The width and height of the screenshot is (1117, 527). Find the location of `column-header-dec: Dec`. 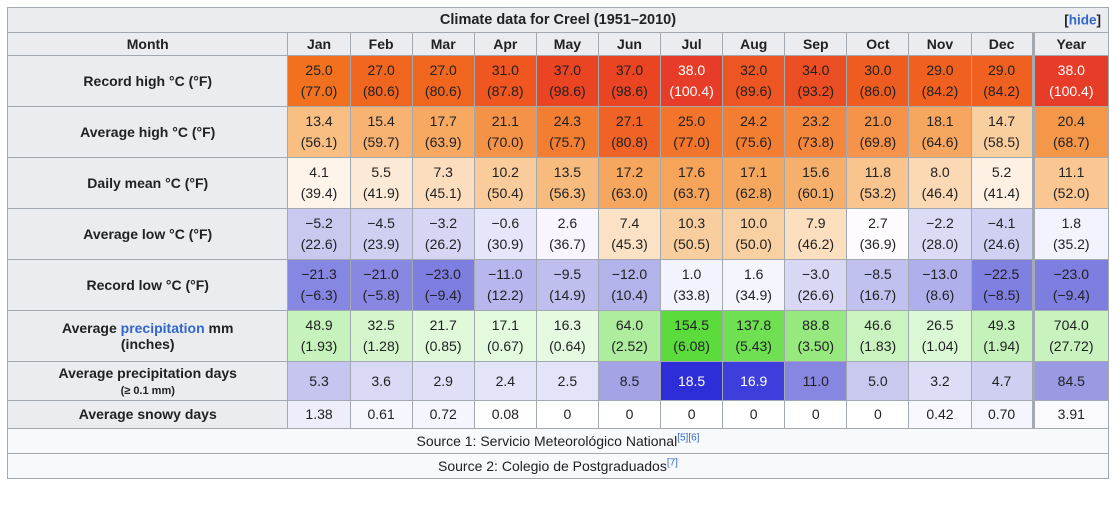

column-header-dec: Dec is located at coordinates (1002, 44).